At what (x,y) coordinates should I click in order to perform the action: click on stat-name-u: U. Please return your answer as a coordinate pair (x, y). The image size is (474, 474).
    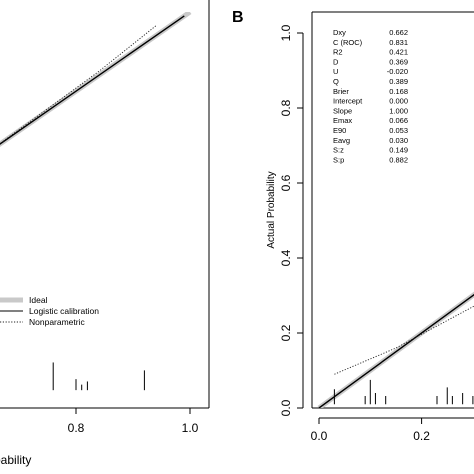
    Looking at the image, I should click on (335, 71).